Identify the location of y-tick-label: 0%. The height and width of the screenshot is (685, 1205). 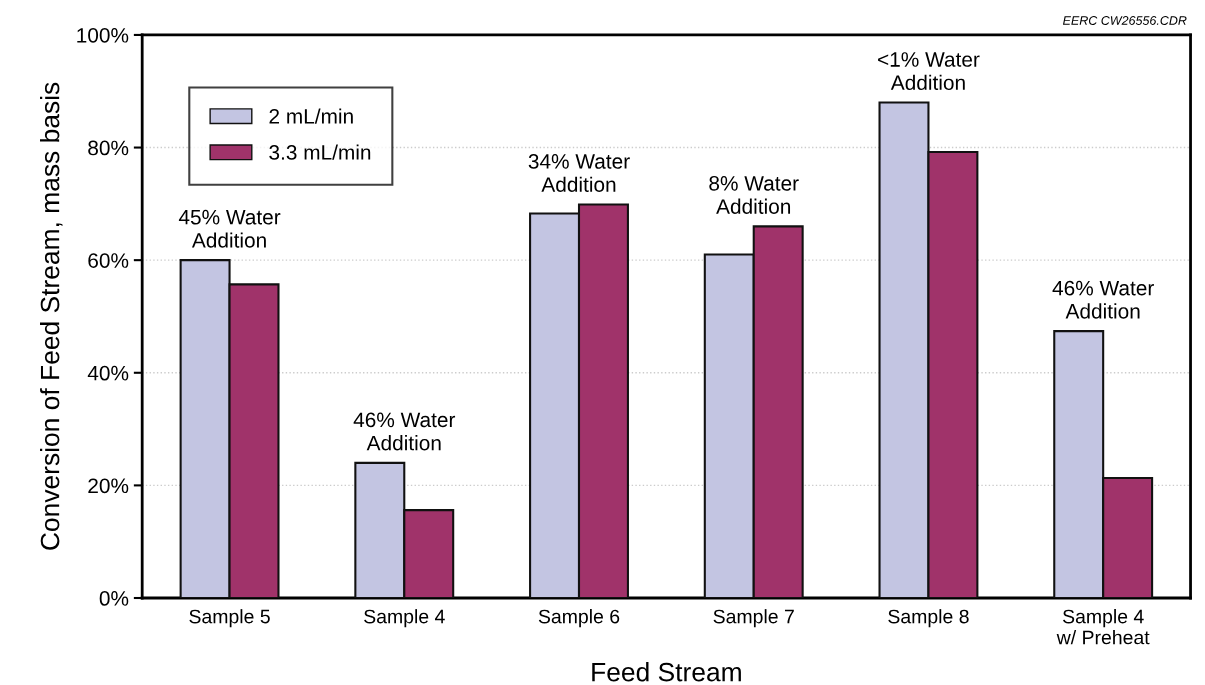
(114, 598).